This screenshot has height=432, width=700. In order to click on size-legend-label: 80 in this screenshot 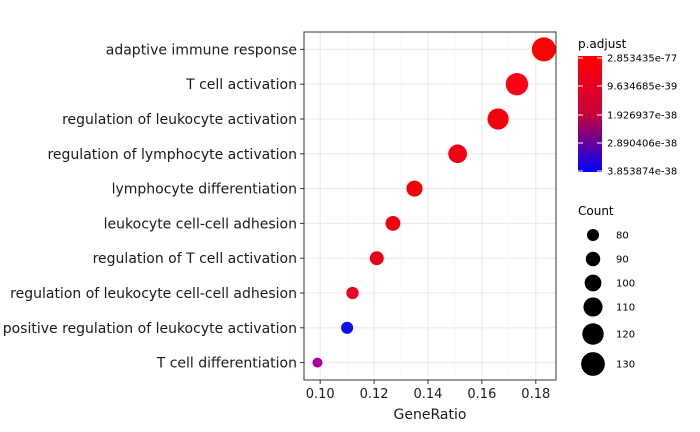, I will do `click(622, 236)`.